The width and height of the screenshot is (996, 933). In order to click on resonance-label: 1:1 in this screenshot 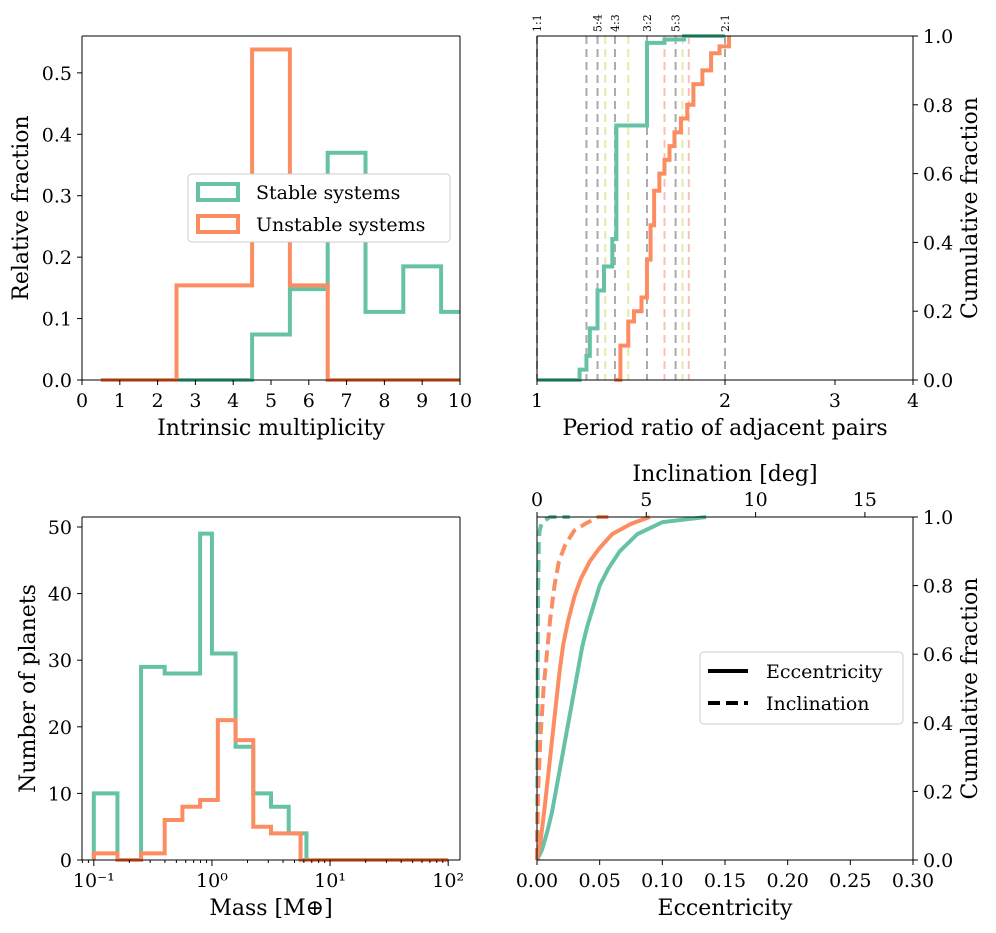, I will do `click(537, 23)`.